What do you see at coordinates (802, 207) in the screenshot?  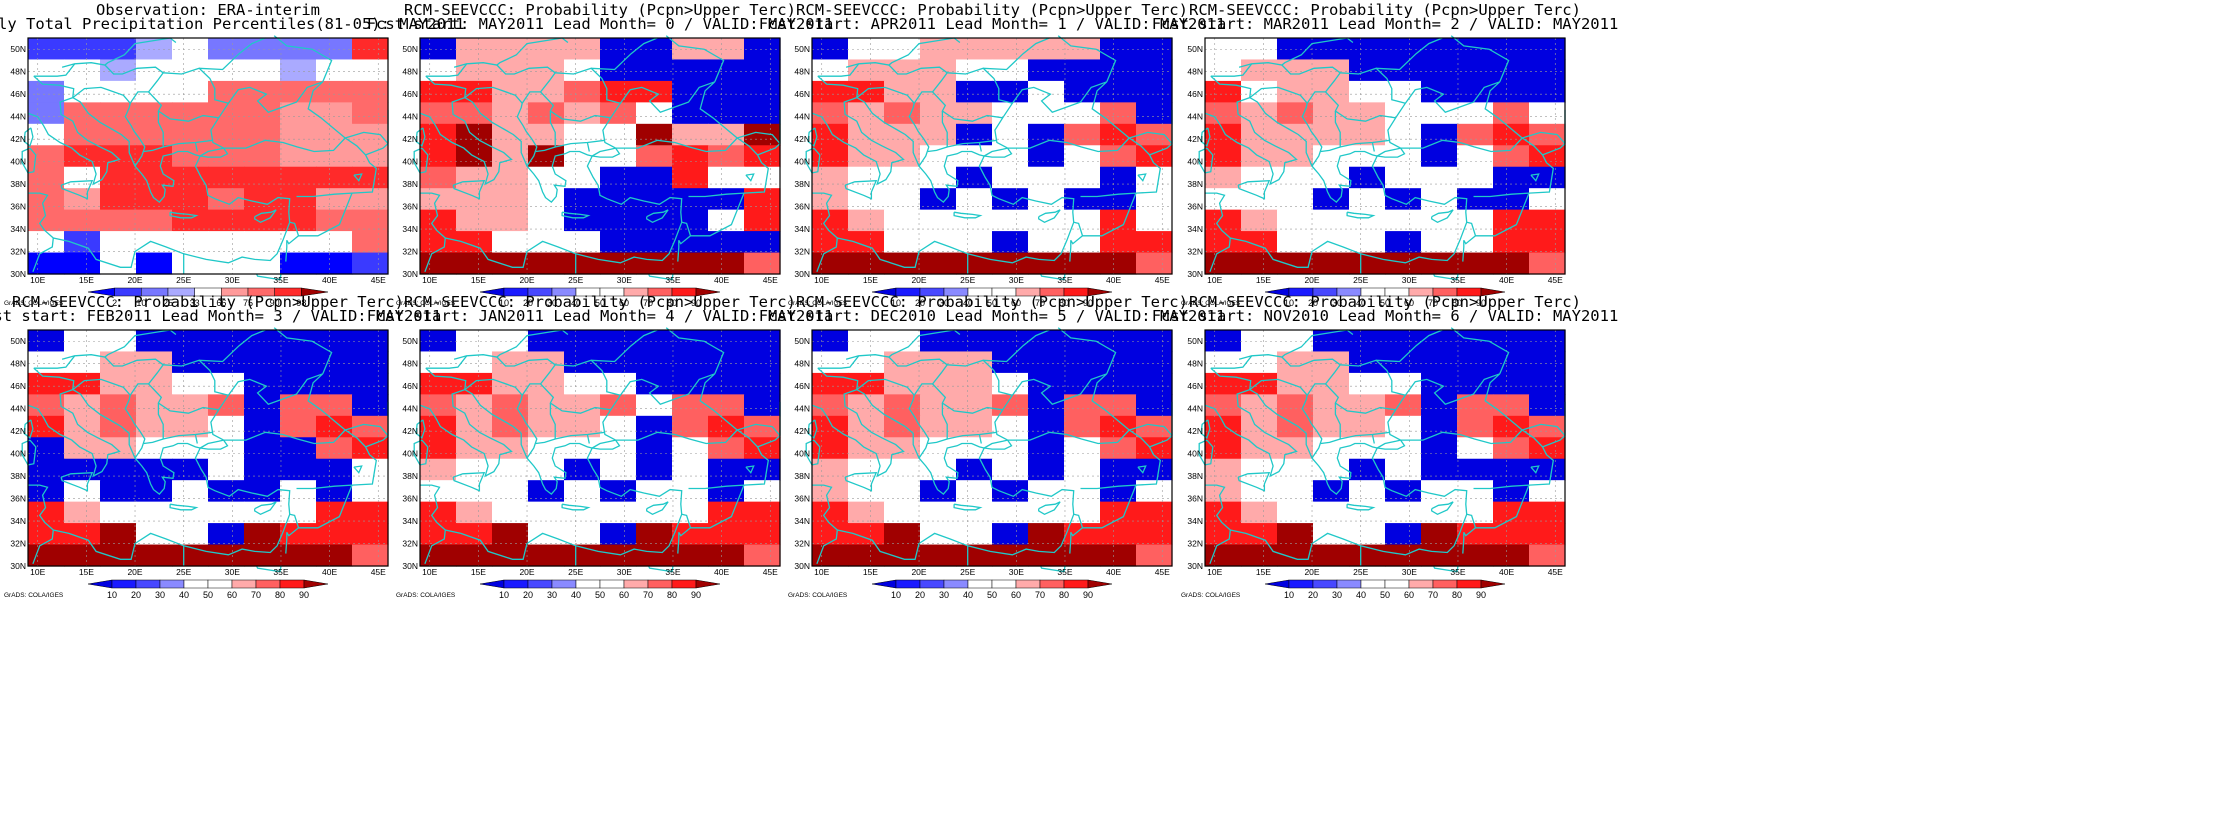 I see `lat-tick-label: 36N` at bounding box center [802, 207].